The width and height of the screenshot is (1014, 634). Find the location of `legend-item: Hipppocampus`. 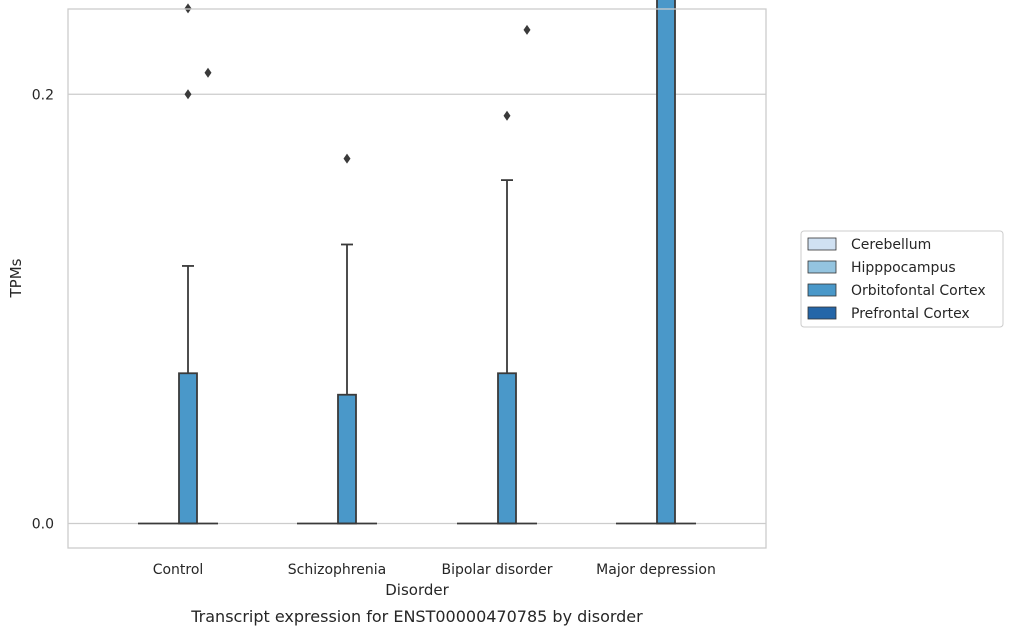

legend-item: Hipppocampus is located at coordinates (881, 268).